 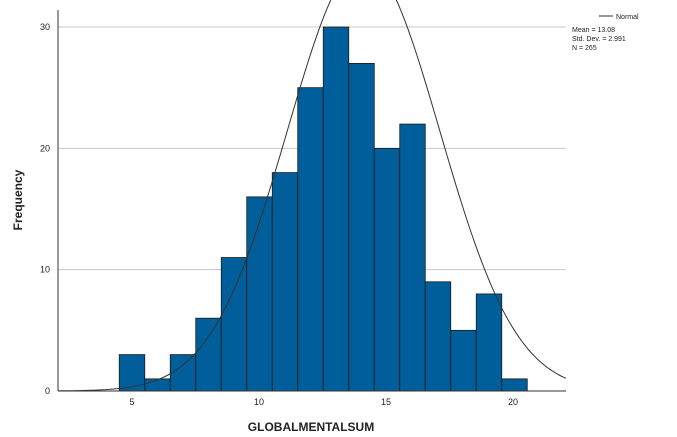 What do you see at coordinates (45, 148) in the screenshot?
I see `y-tick-label: 20` at bounding box center [45, 148].